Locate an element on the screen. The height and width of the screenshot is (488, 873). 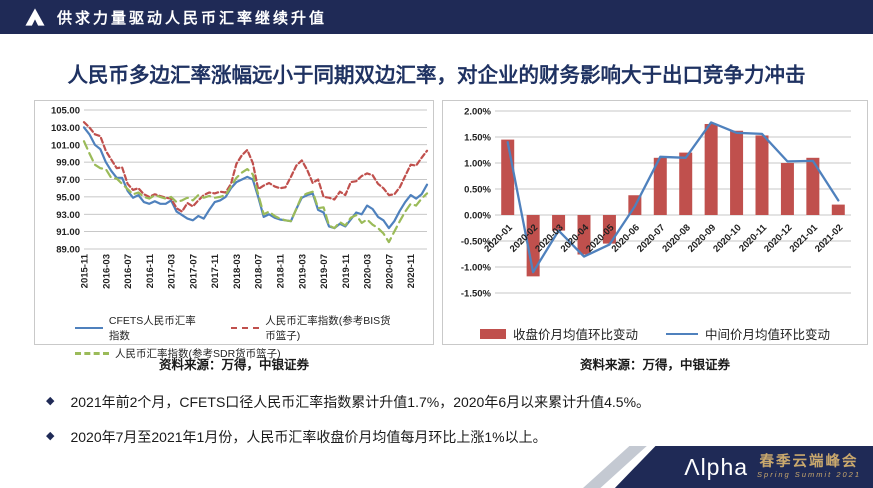
legend-label: 人民币汇率指数(参考BIS货币篮子) is located at coordinates (328, 328).